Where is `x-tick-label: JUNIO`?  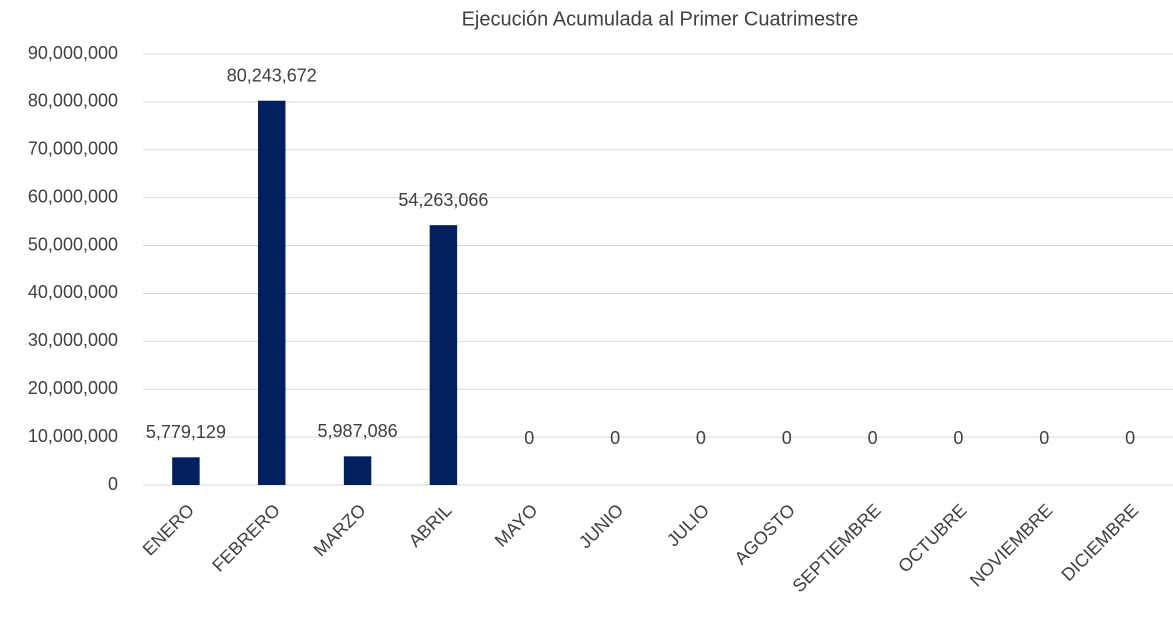
x-tick-label: JUNIO is located at coordinates (601, 526).